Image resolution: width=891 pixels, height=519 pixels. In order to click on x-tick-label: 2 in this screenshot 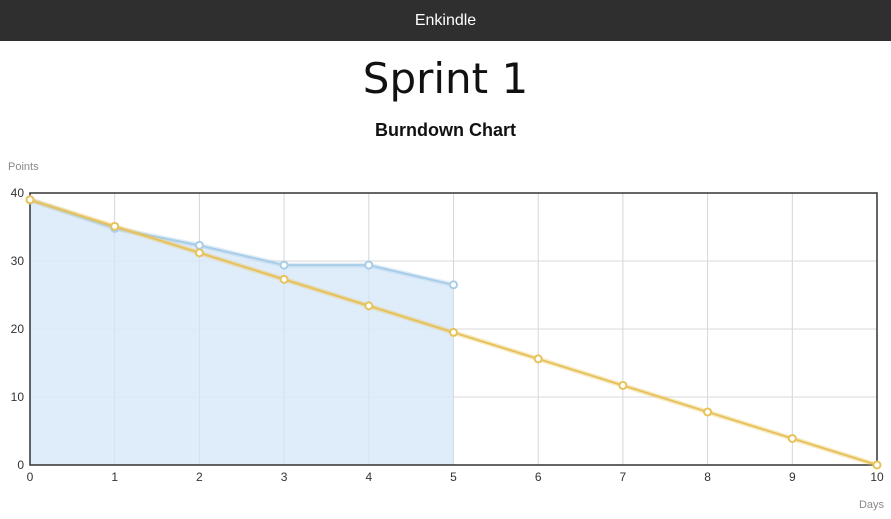, I will do `click(199, 477)`.